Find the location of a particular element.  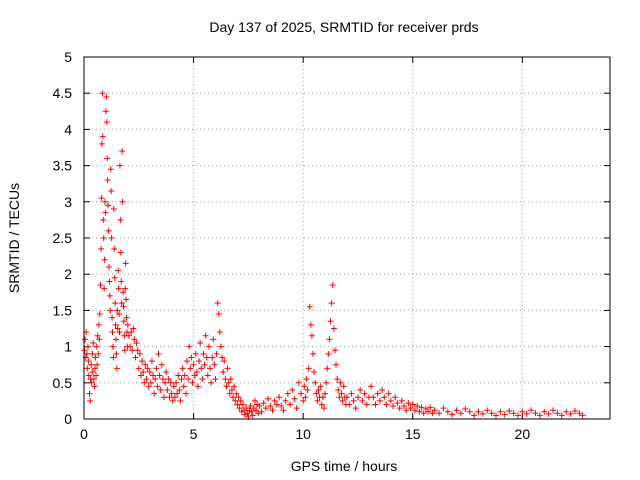

y-tick-label: 1.5 is located at coordinates (63, 310).